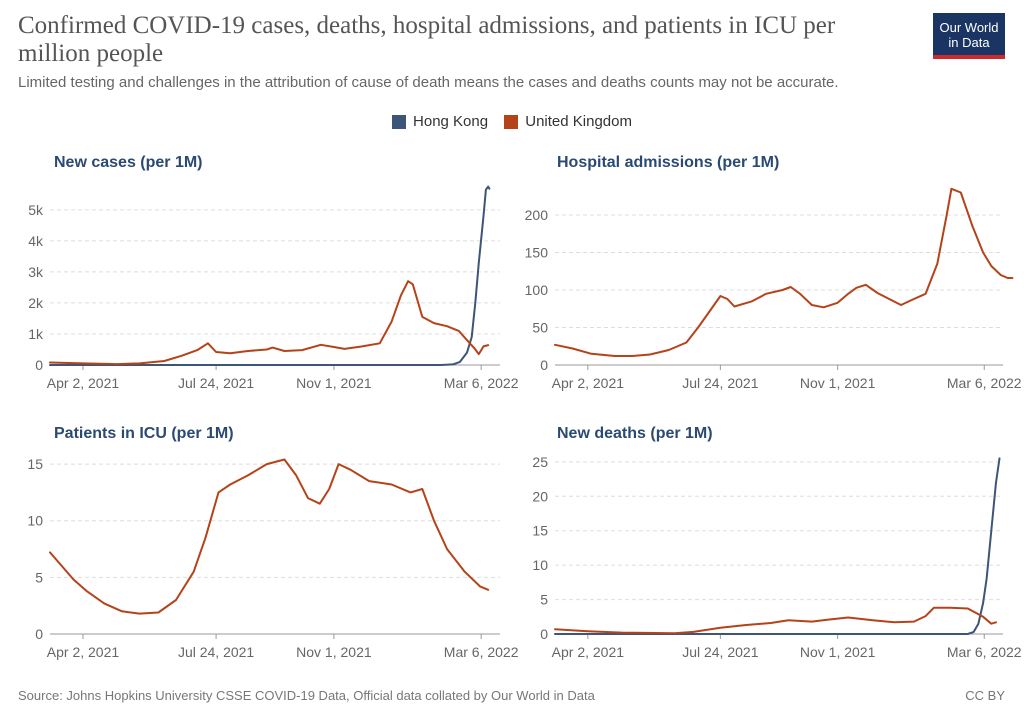 The image size is (1024, 723). What do you see at coordinates (540, 496) in the screenshot?
I see `y-tick-label: 20` at bounding box center [540, 496].